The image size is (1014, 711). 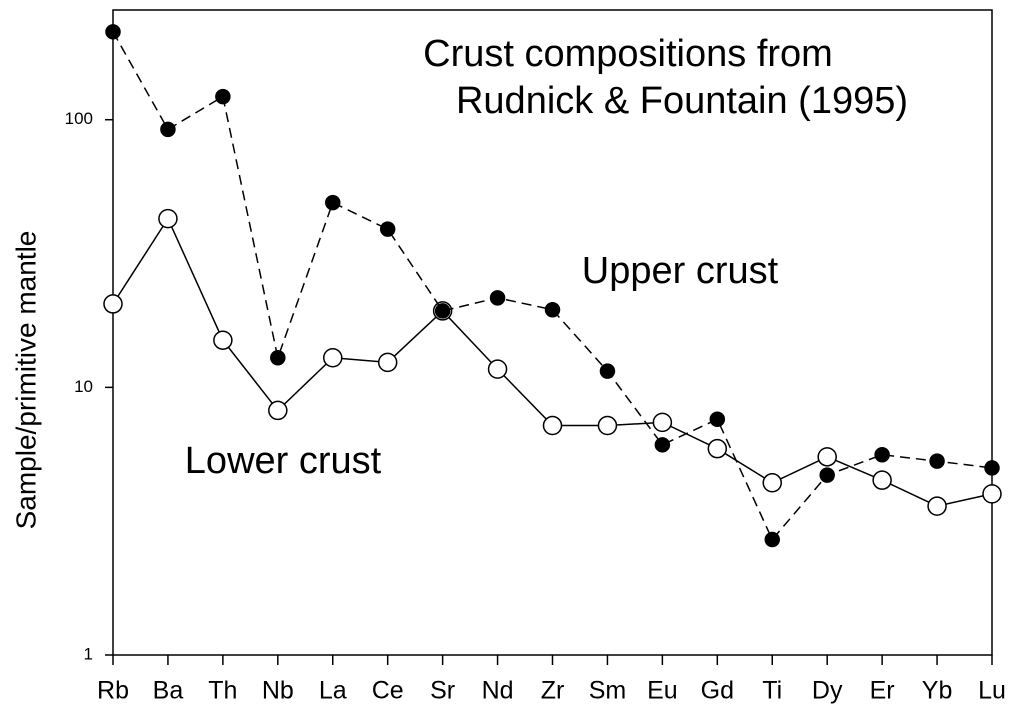 I want to click on x-tick-label: Sm, so click(x=608, y=691).